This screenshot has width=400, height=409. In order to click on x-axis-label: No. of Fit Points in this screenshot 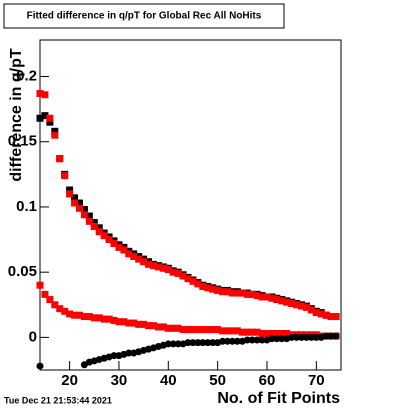, I will do `click(278, 398)`.